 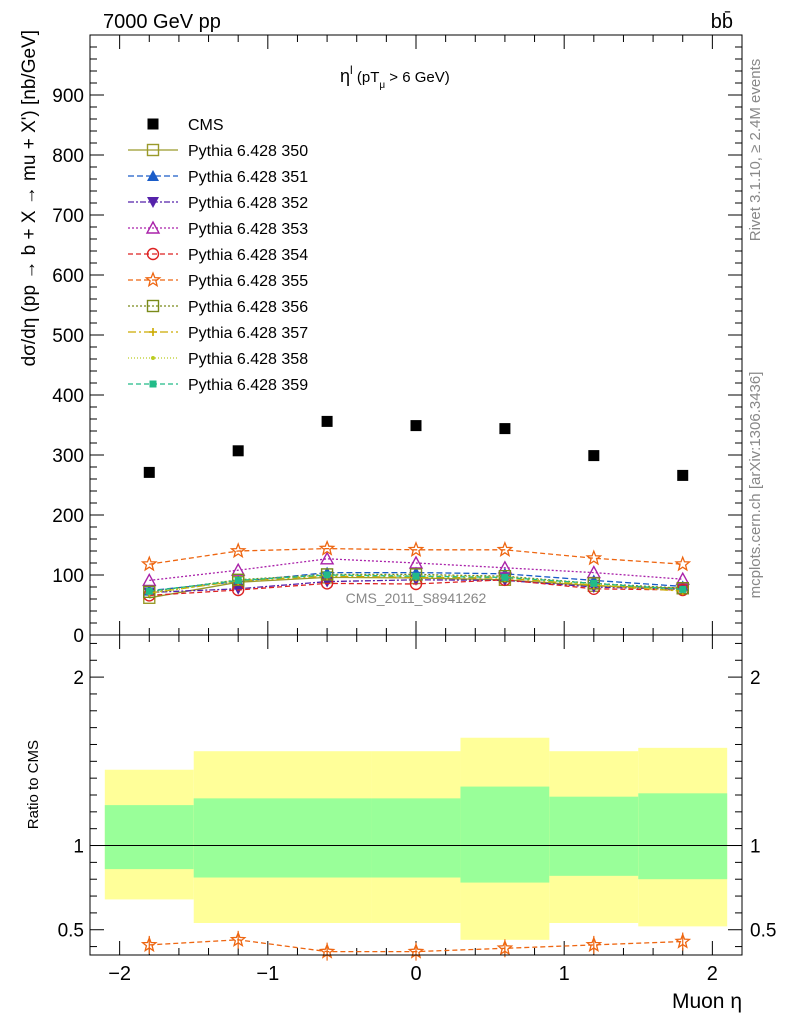 I want to click on title-eta: η, so click(x=345, y=76).